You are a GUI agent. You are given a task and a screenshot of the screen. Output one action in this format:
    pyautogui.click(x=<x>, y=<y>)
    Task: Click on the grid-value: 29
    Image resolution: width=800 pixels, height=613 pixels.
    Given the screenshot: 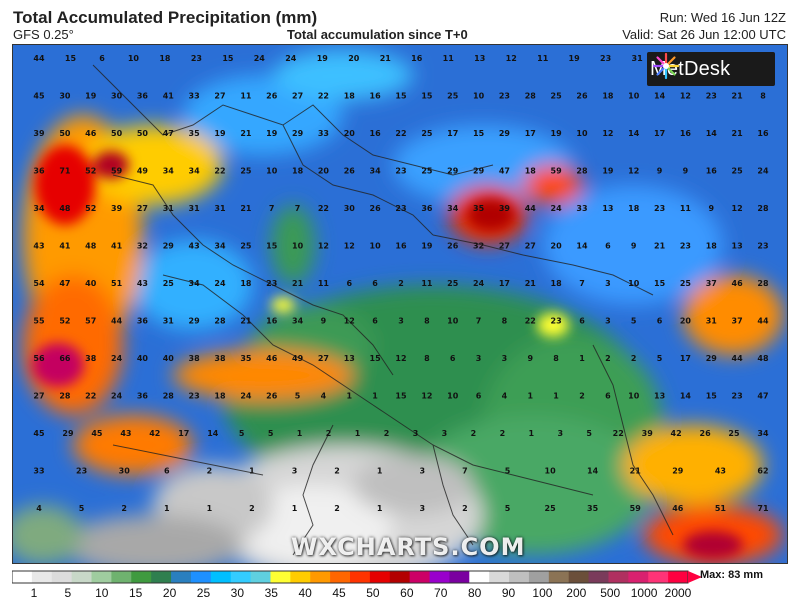 What is the action you would take?
    pyautogui.click(x=298, y=133)
    